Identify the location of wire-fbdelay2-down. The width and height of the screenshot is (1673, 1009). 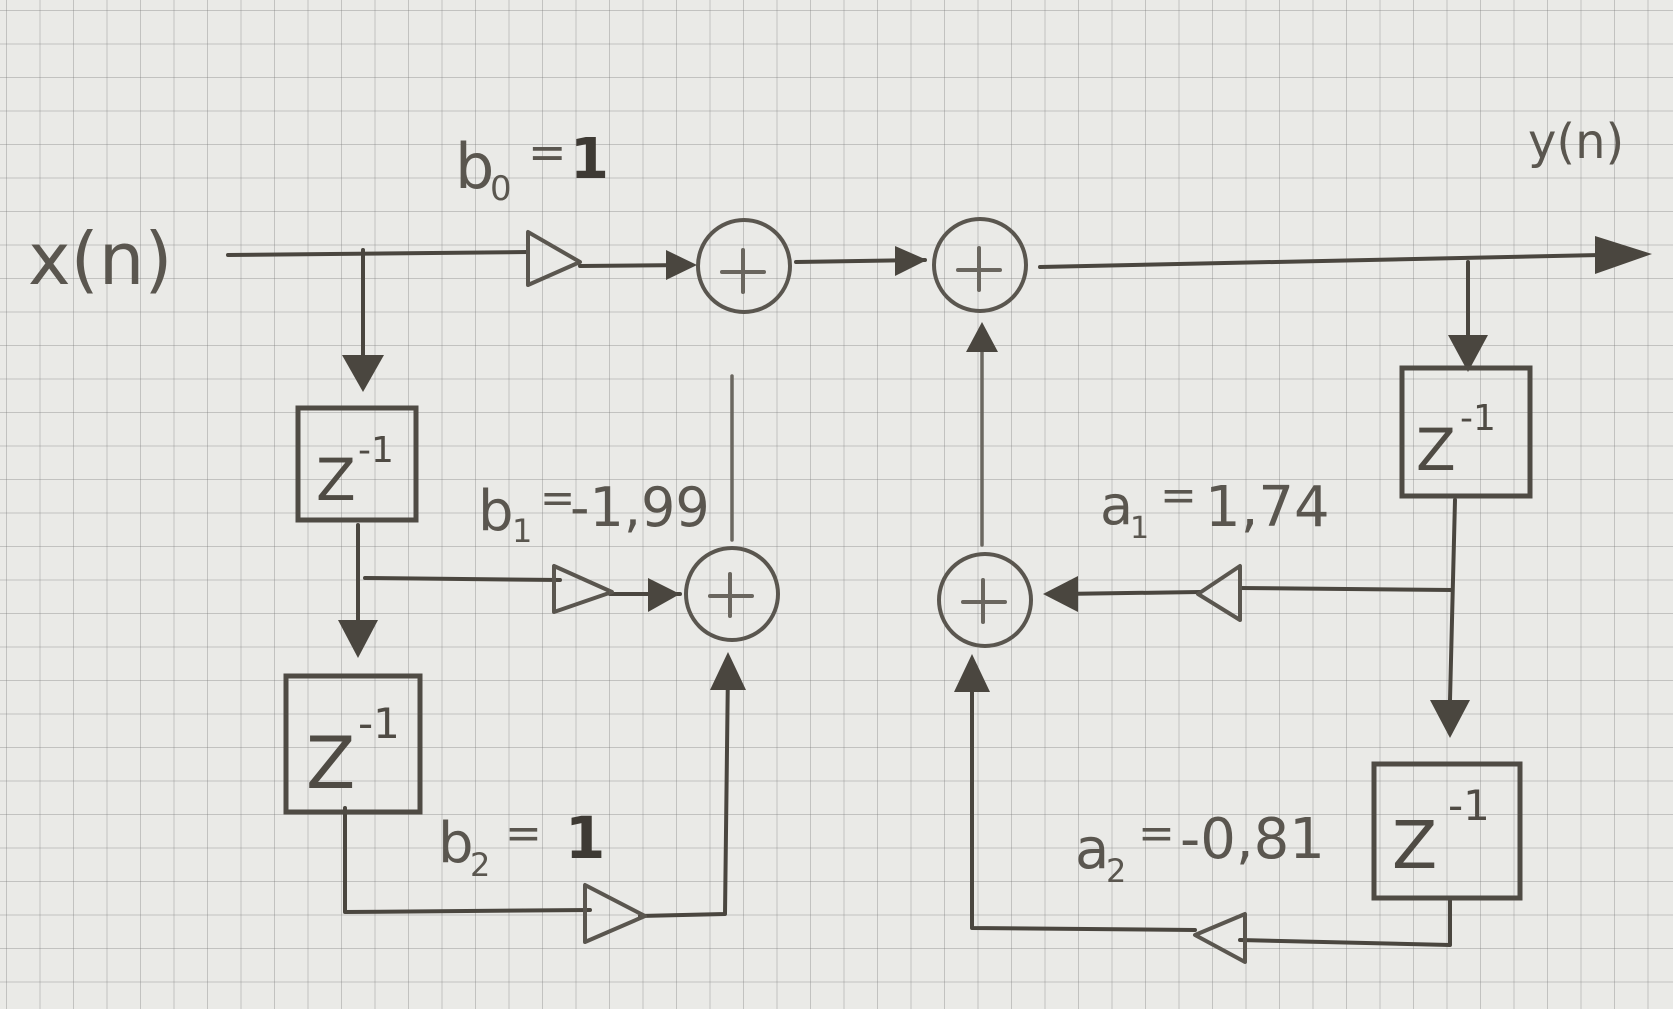
(1345, 921).